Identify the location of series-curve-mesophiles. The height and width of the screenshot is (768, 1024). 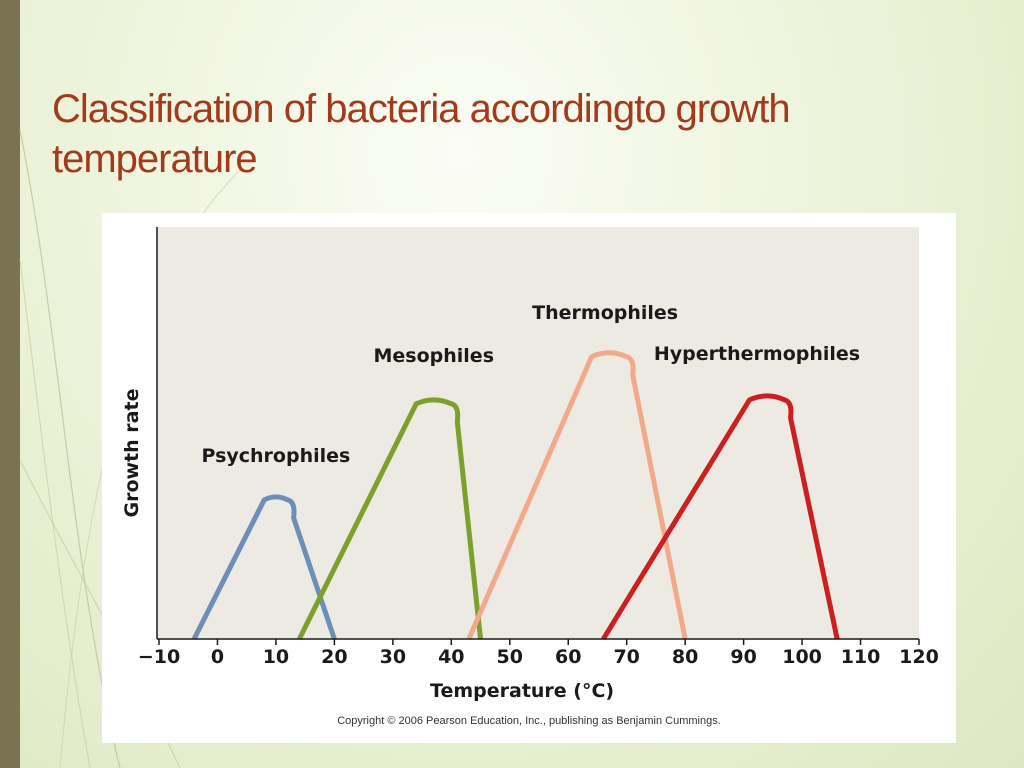
(390, 519).